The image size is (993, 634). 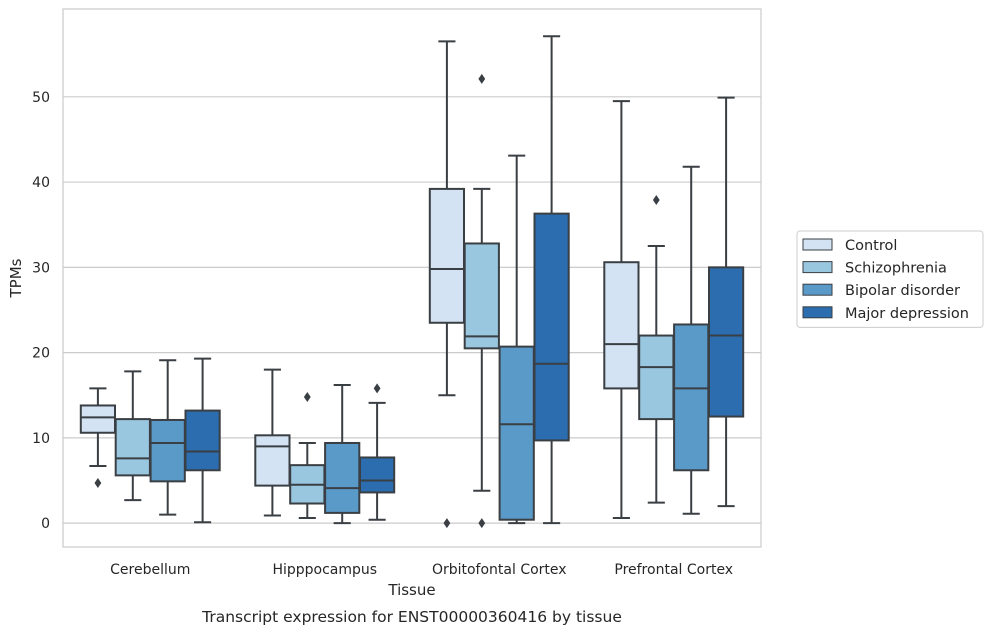 What do you see at coordinates (902, 291) in the screenshot?
I see `legend-label: Bipolar disorder` at bounding box center [902, 291].